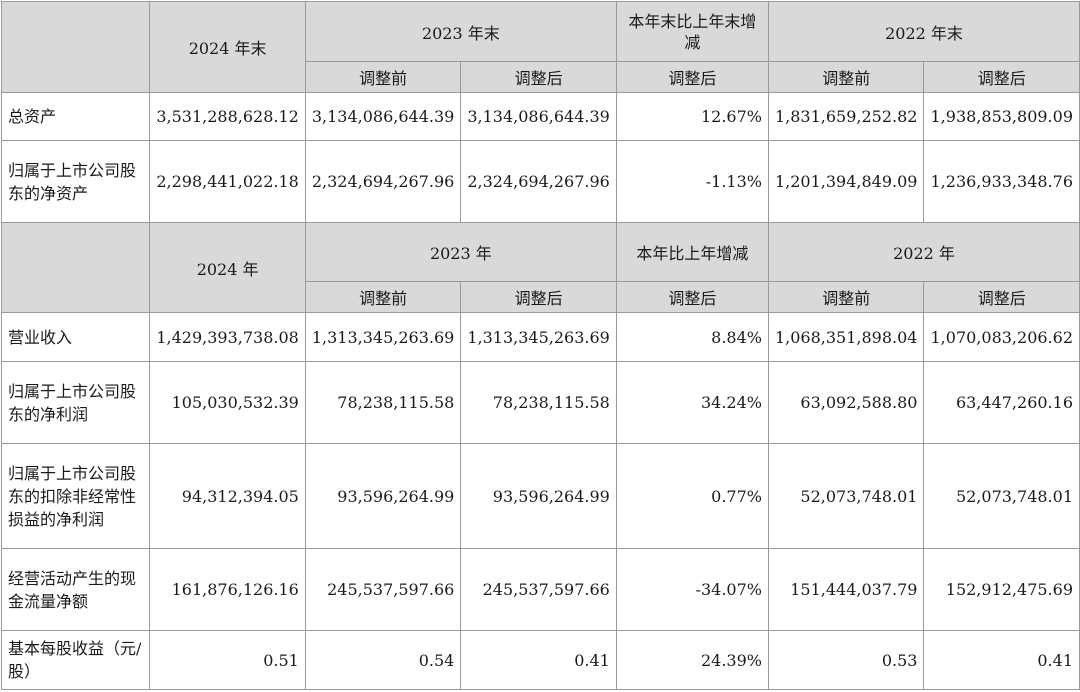 The image size is (1080, 692). I want to click on value-2022-before: 1,831,659,252.82, so click(846, 116).